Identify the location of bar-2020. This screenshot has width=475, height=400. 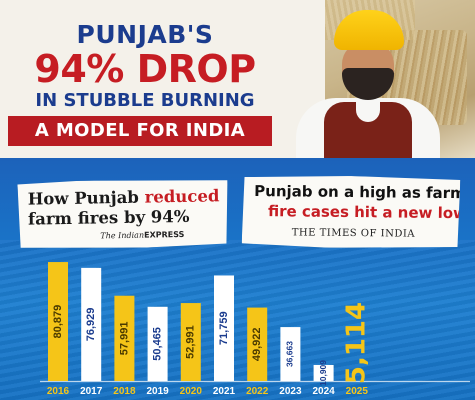
(190, 342).